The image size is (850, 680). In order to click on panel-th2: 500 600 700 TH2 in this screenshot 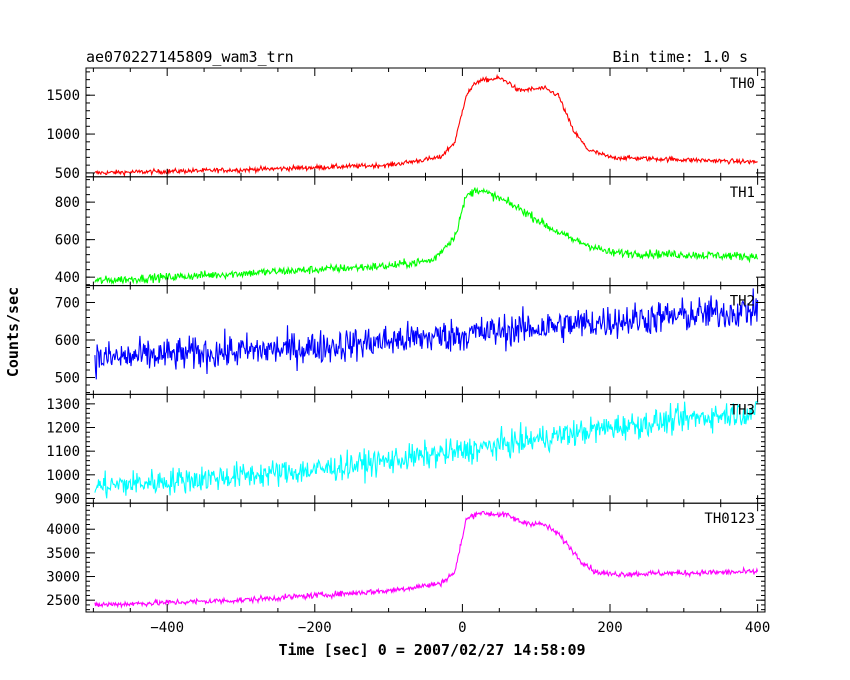, I will do `click(410, 340)`.